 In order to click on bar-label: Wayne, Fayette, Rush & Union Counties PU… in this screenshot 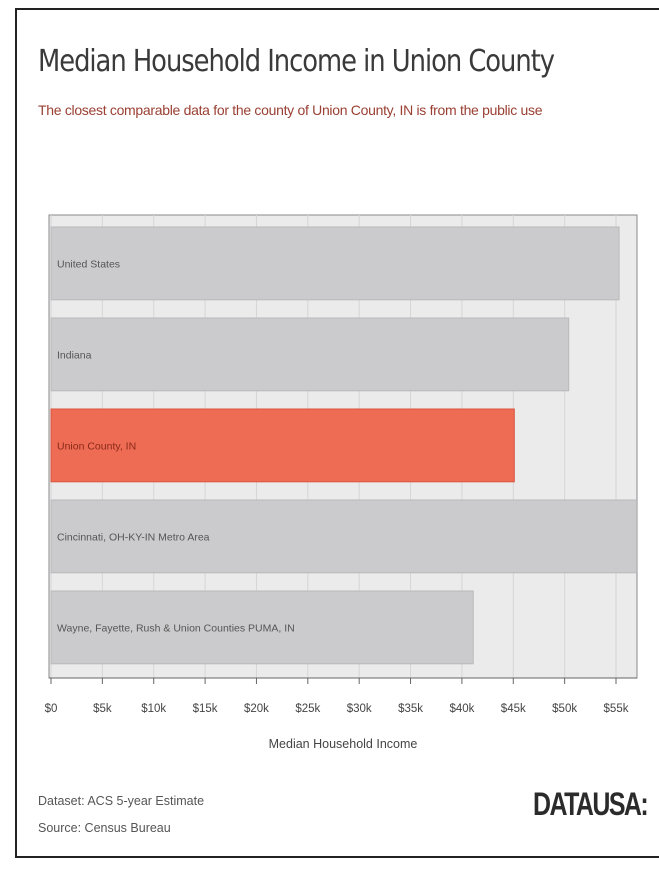, I will do `click(176, 628)`.